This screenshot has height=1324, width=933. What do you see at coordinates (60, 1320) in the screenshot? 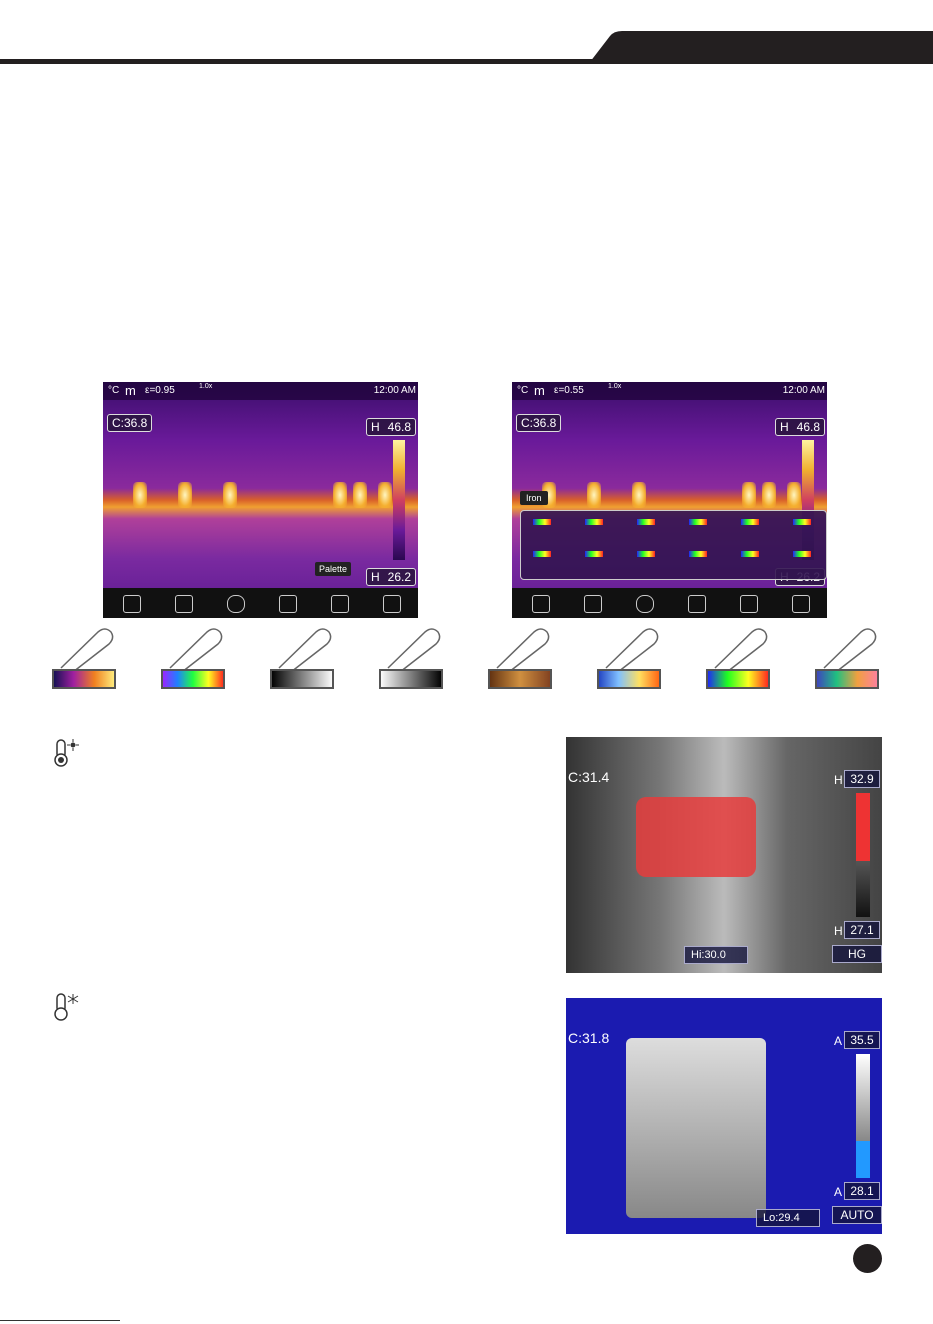
I see `footer-line` at bounding box center [60, 1320].